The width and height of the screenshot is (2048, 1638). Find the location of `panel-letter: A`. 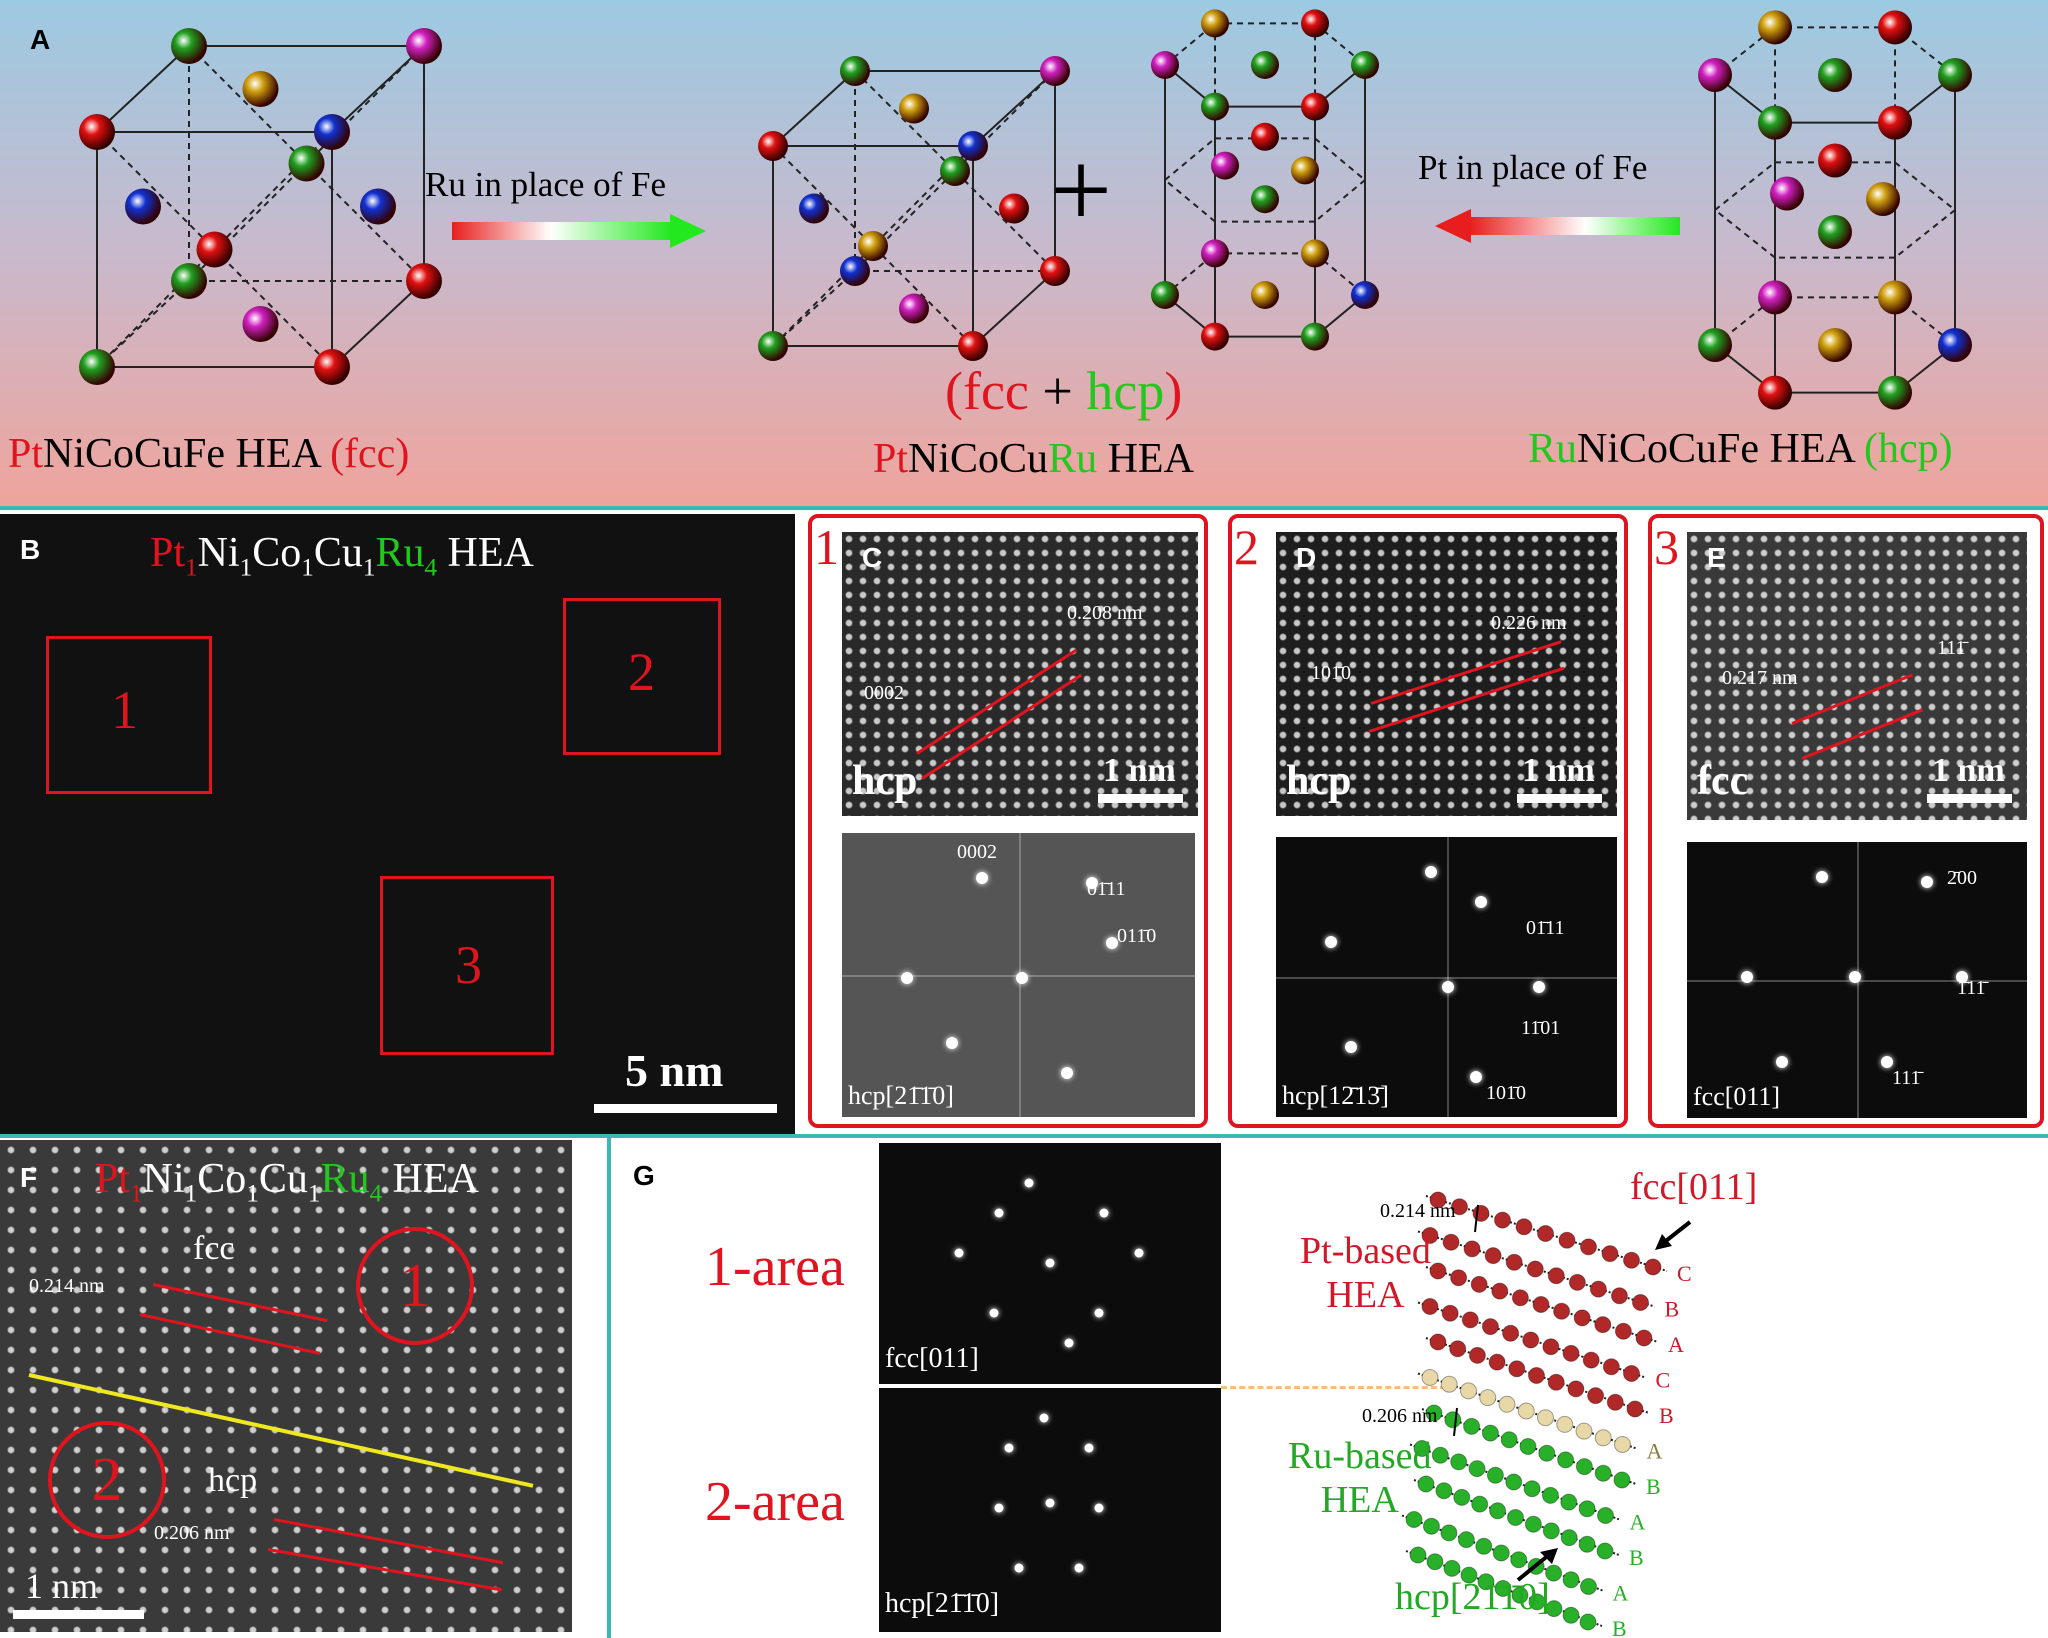

panel-letter: A is located at coordinates (40, 39).